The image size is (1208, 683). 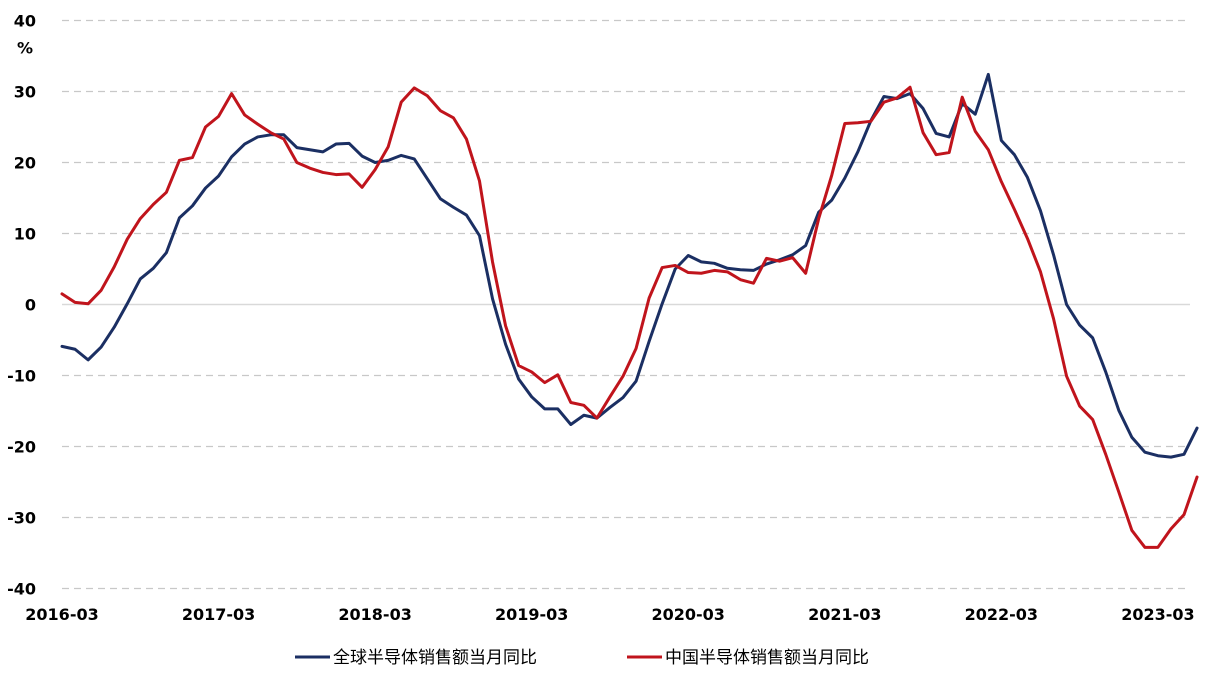 I want to click on legend-label-china: 中国半导体销售额当月同比, so click(x=767, y=658).